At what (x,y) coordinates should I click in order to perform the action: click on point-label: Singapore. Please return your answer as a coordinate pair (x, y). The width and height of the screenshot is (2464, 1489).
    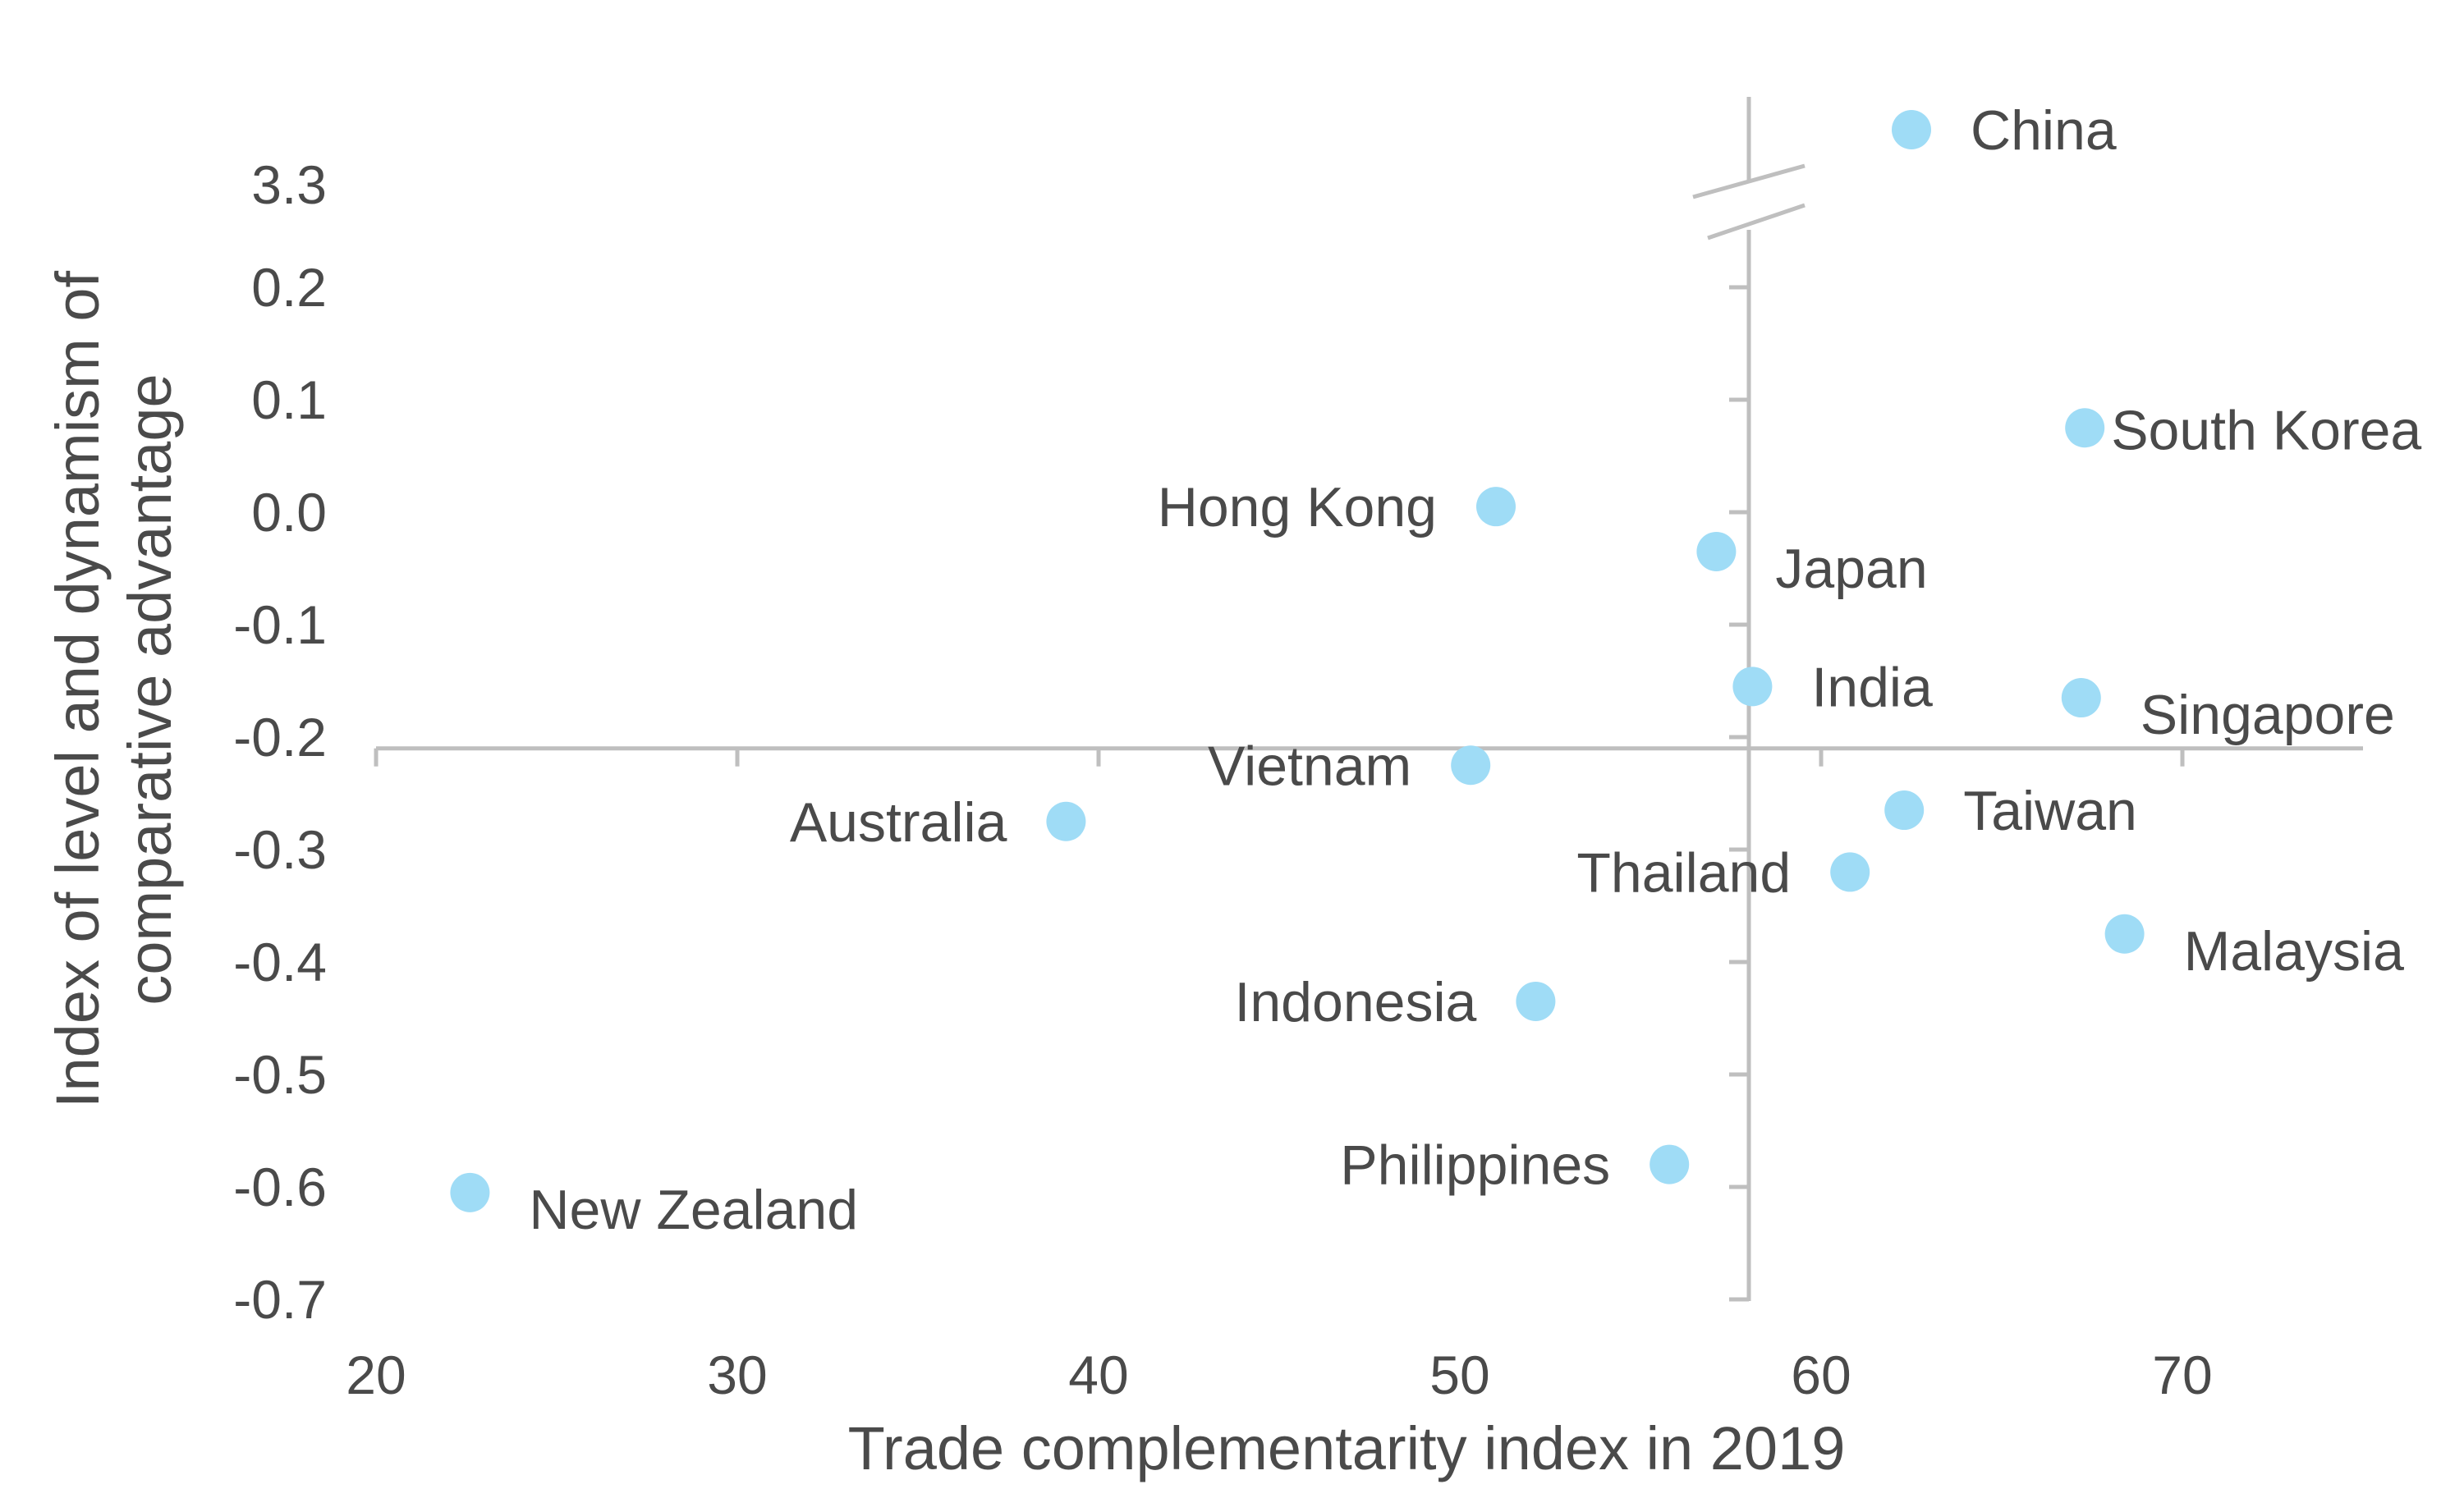
    Looking at the image, I should click on (2268, 715).